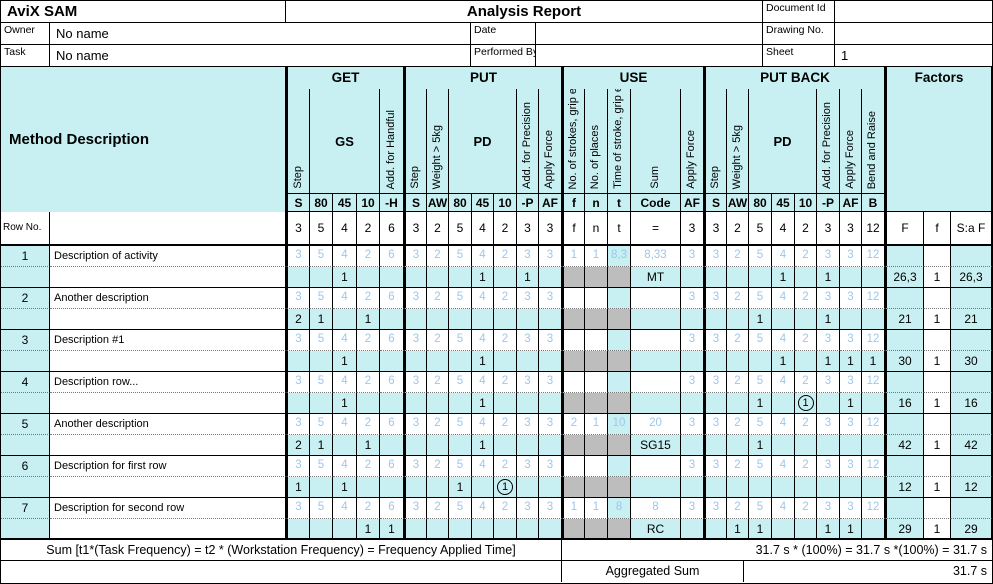  I want to click on performed-by-value, so click(649, 56).